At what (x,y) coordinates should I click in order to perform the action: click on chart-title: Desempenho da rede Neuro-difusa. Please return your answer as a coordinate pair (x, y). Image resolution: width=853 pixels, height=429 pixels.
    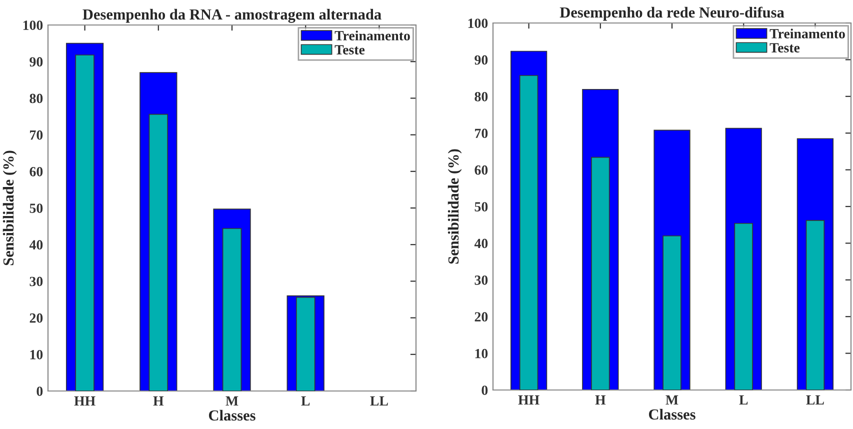
    Looking at the image, I should click on (672, 13).